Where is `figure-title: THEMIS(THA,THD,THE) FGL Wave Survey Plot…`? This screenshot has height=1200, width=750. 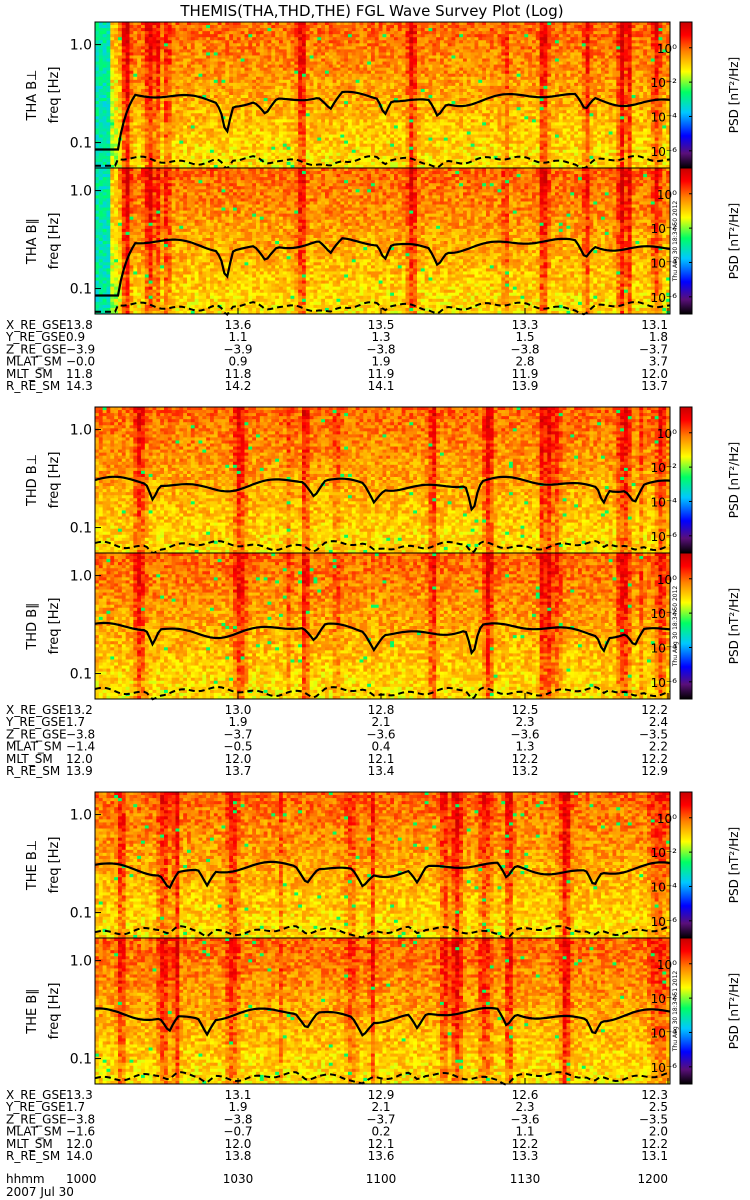
figure-title: THEMIS(THA,THD,THE) FGL Wave Survey Plot… is located at coordinates (371, 11).